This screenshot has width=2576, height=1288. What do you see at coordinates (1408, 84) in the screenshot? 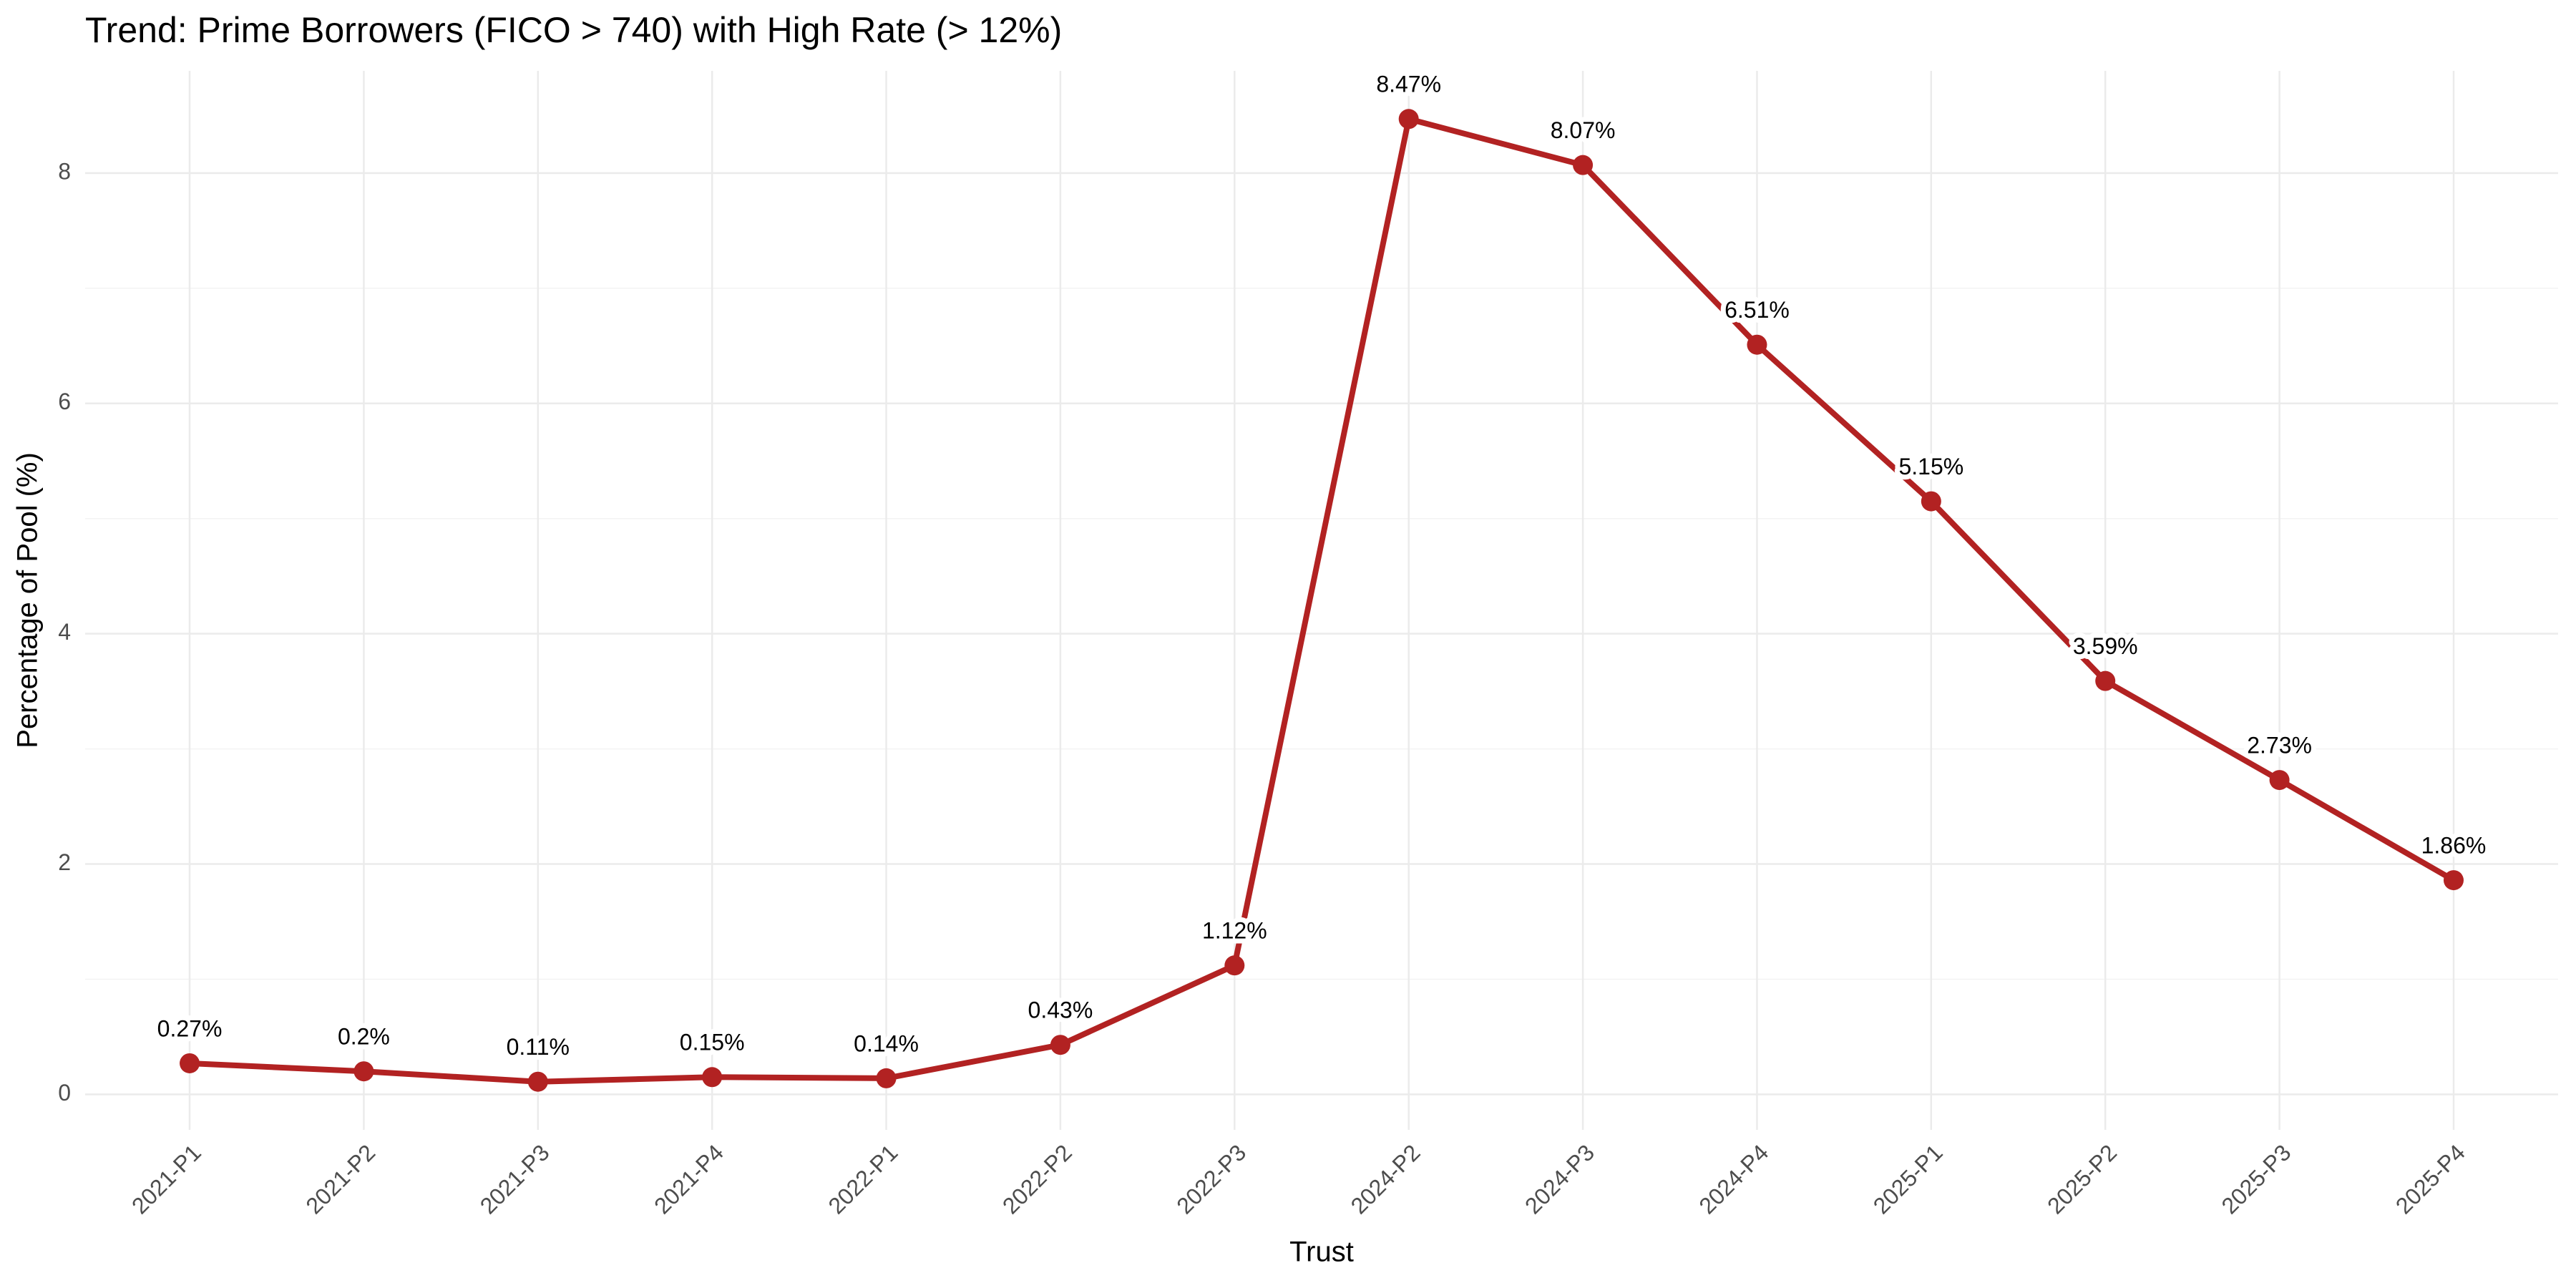
I see `data-label: 8.47%` at bounding box center [1408, 84].